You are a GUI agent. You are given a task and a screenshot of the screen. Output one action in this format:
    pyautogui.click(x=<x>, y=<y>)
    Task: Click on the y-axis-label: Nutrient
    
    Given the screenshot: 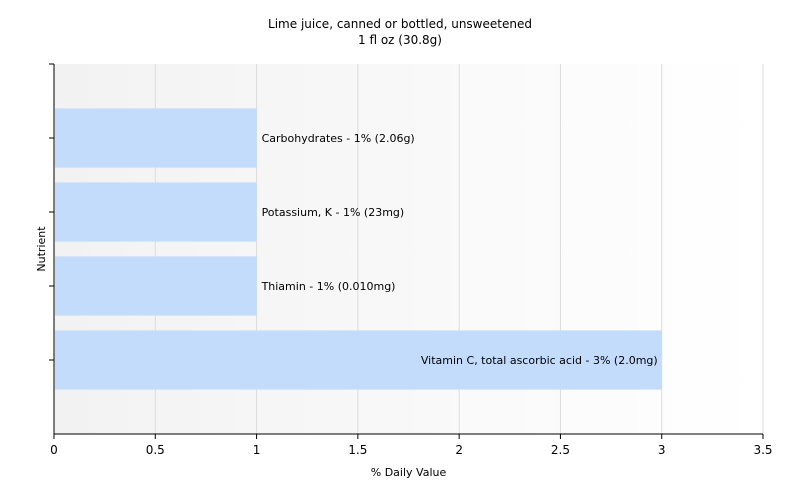 What is the action you would take?
    pyautogui.click(x=41, y=249)
    